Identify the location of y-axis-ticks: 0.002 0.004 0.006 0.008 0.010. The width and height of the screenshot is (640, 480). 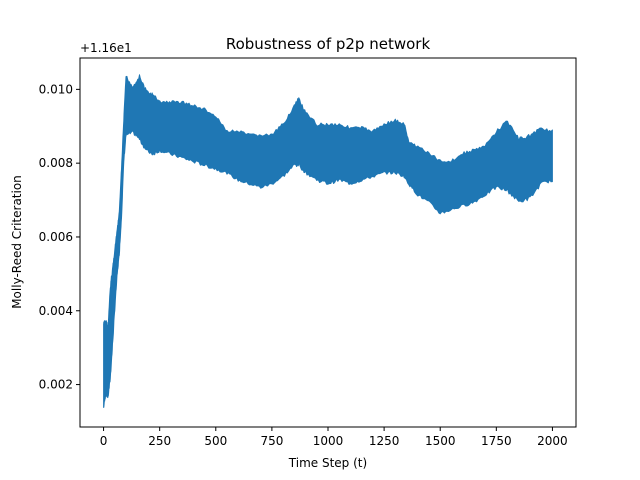
(59, 237).